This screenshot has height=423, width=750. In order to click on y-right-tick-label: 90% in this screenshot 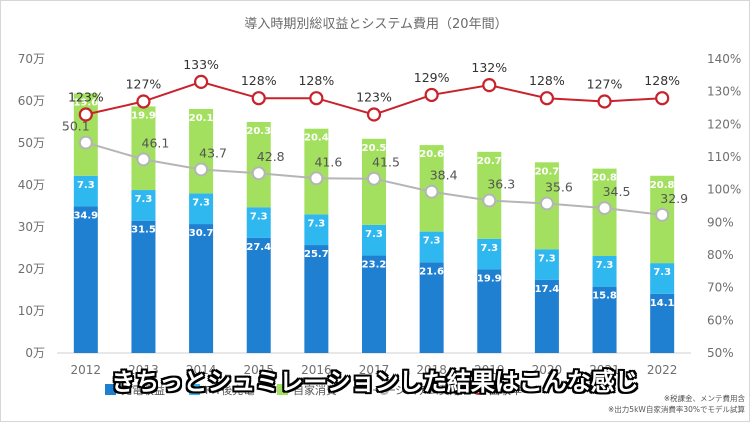, I will do `click(720, 222)`.